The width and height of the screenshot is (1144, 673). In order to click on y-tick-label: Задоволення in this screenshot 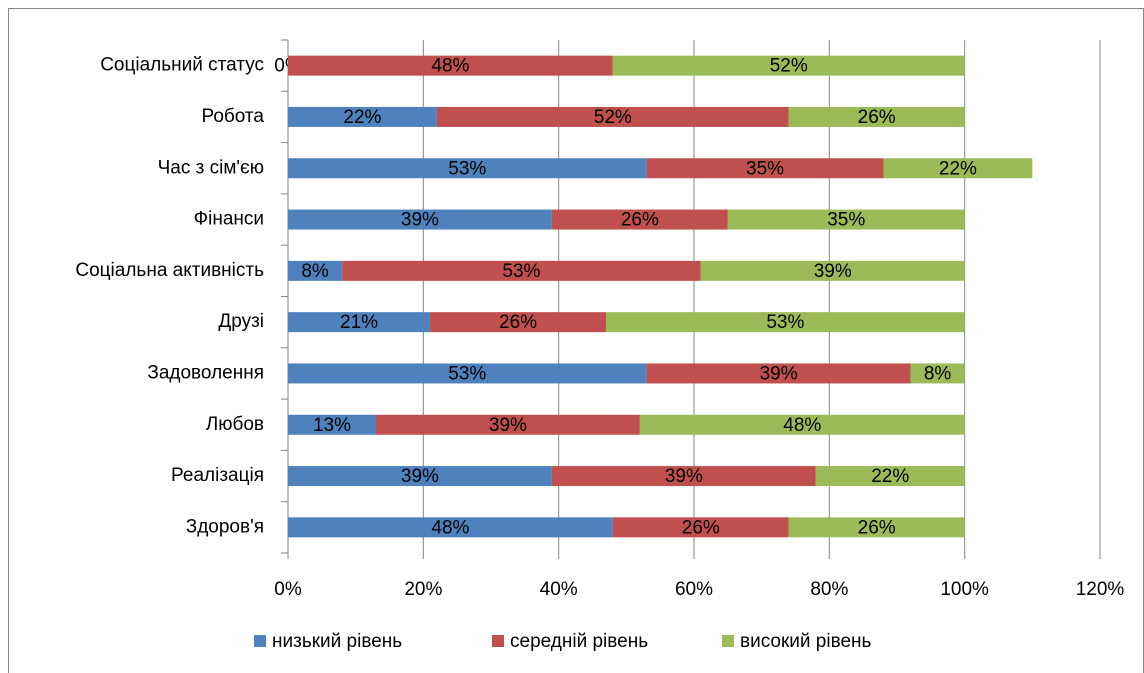, I will do `click(205, 372)`.